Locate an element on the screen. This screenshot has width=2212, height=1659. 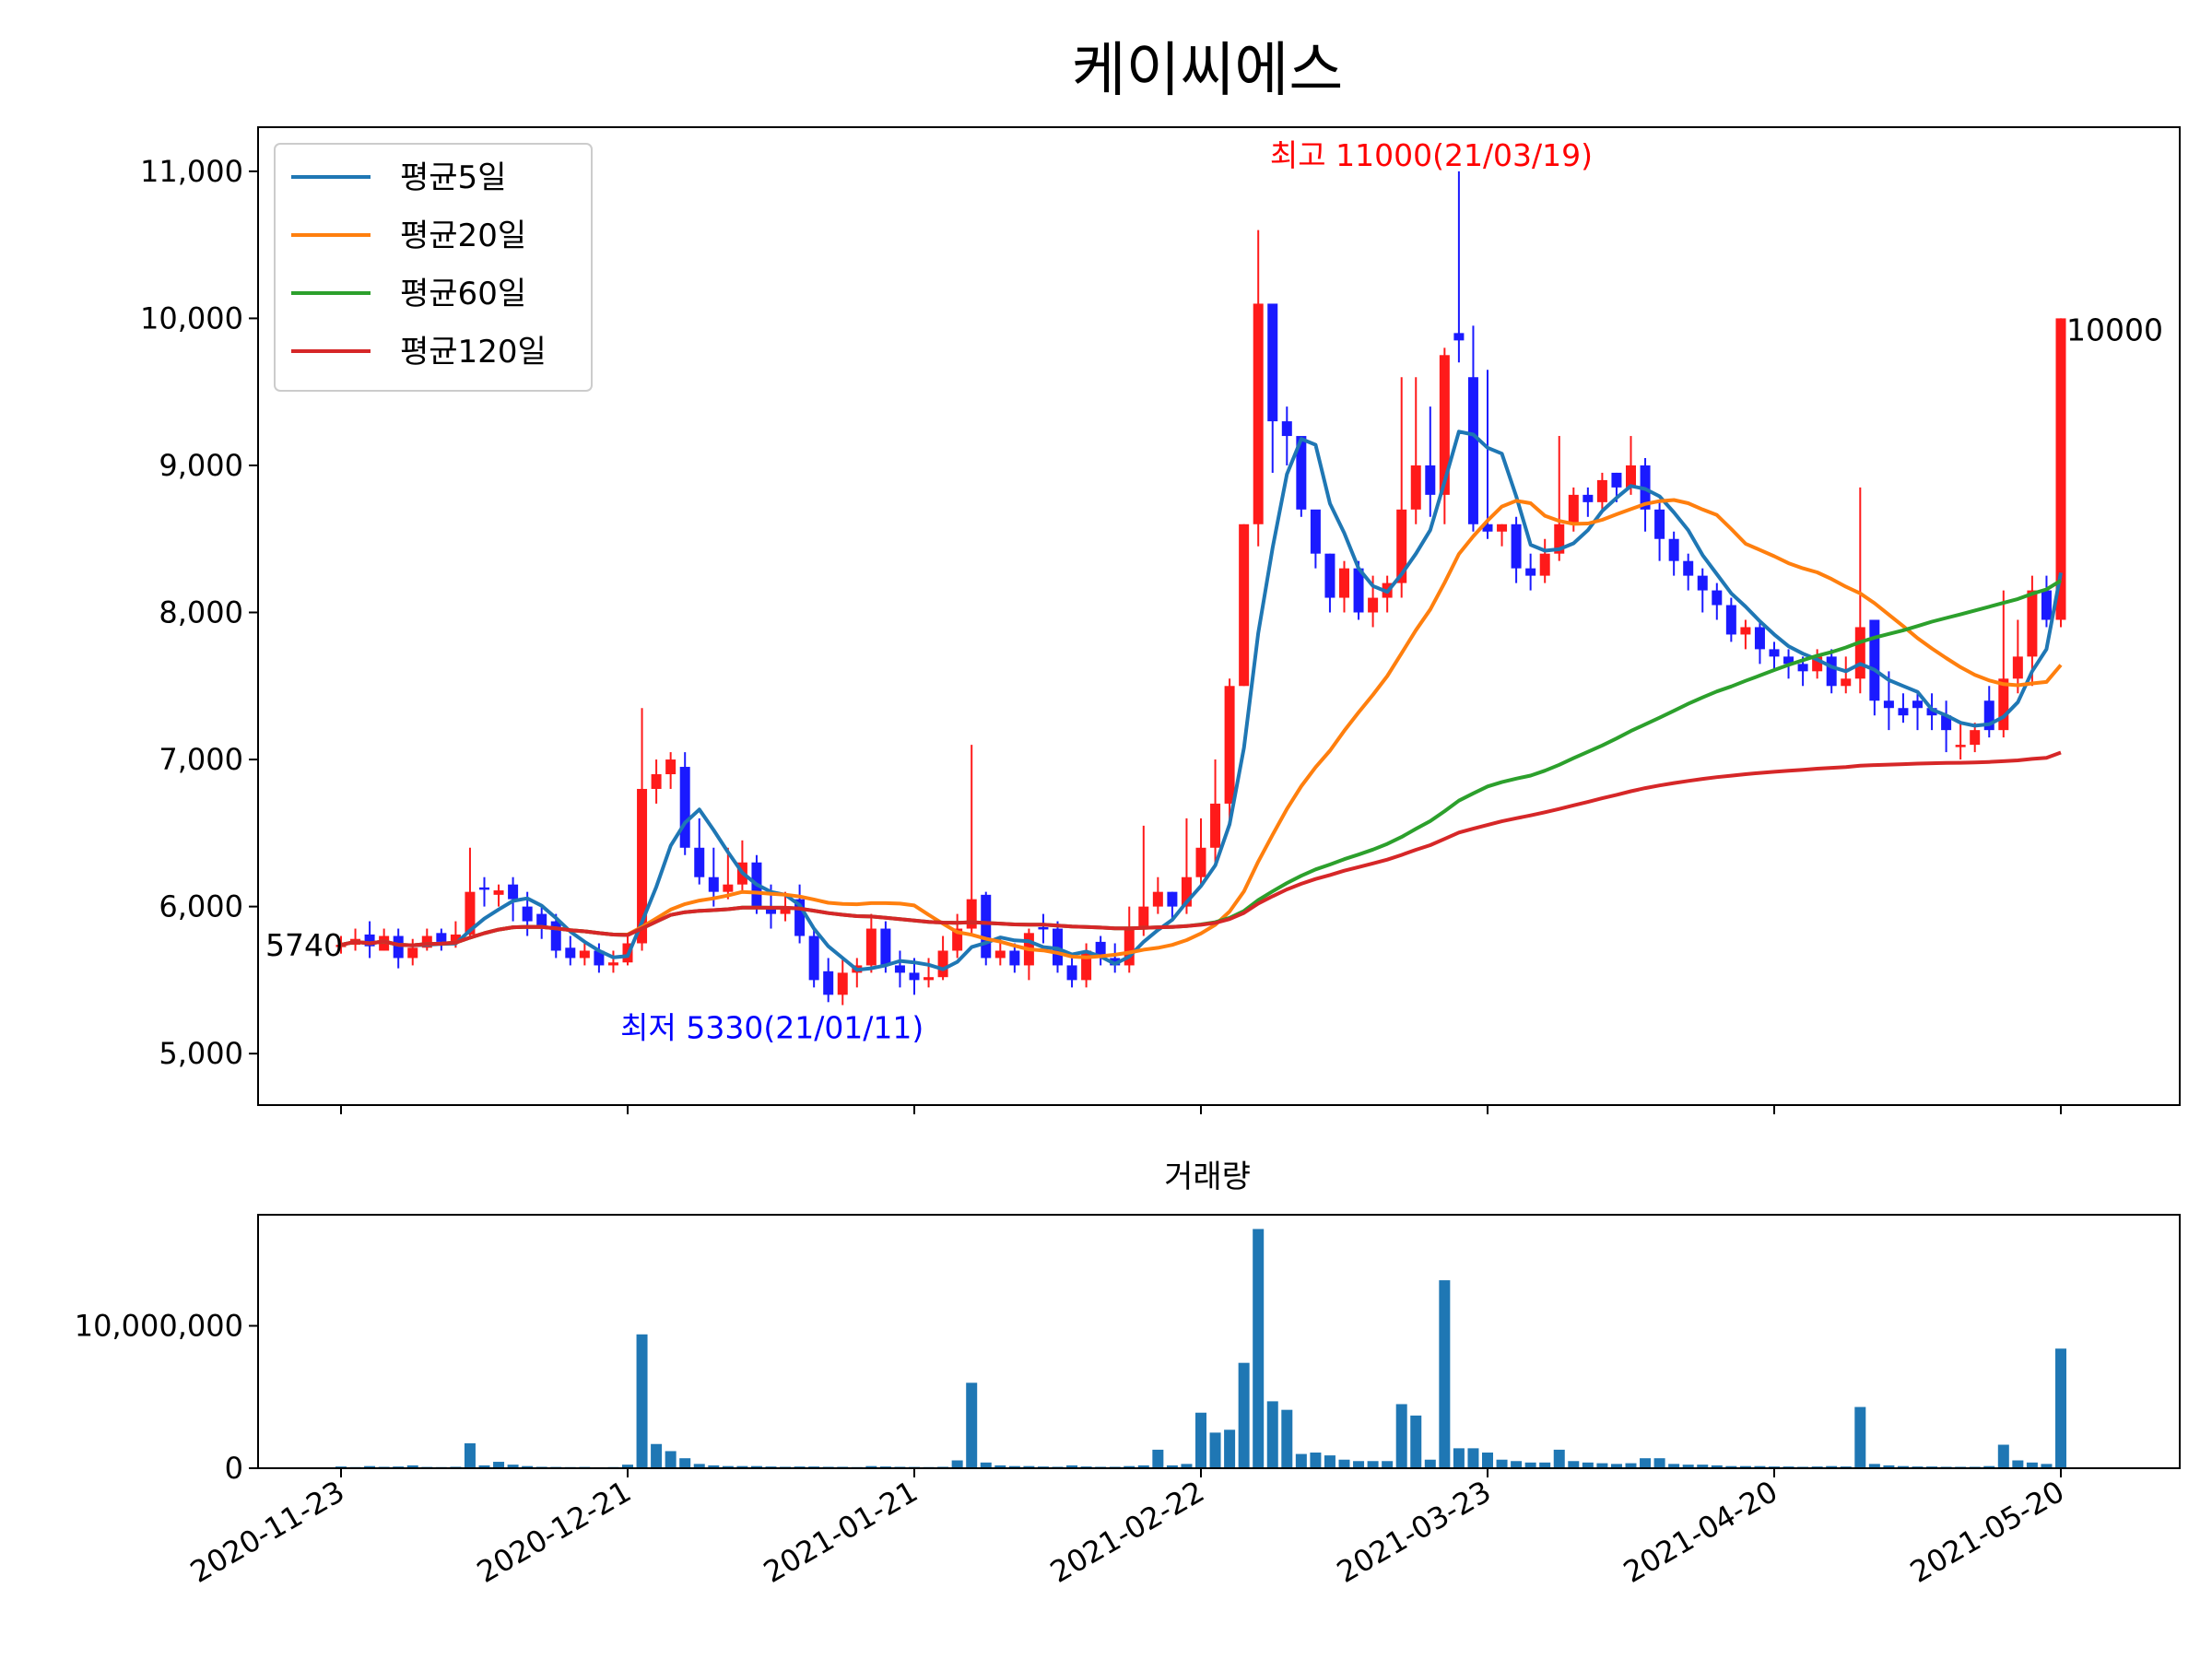
ma120-line is located at coordinates (1201, 848).